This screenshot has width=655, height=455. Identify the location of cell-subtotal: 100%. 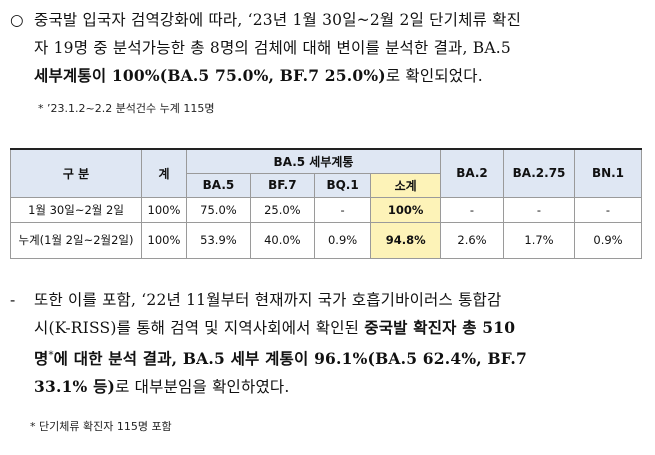
(405, 209).